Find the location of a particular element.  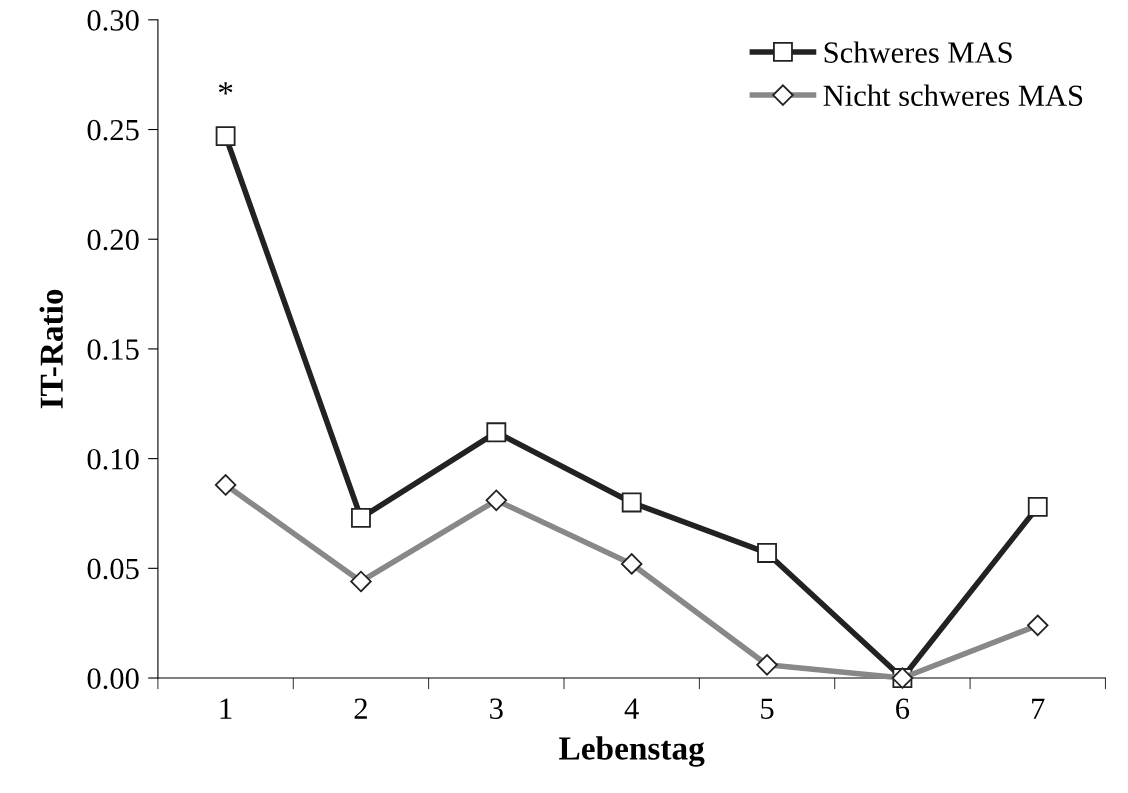

y-tick-label: 0.15 is located at coordinates (113, 349).